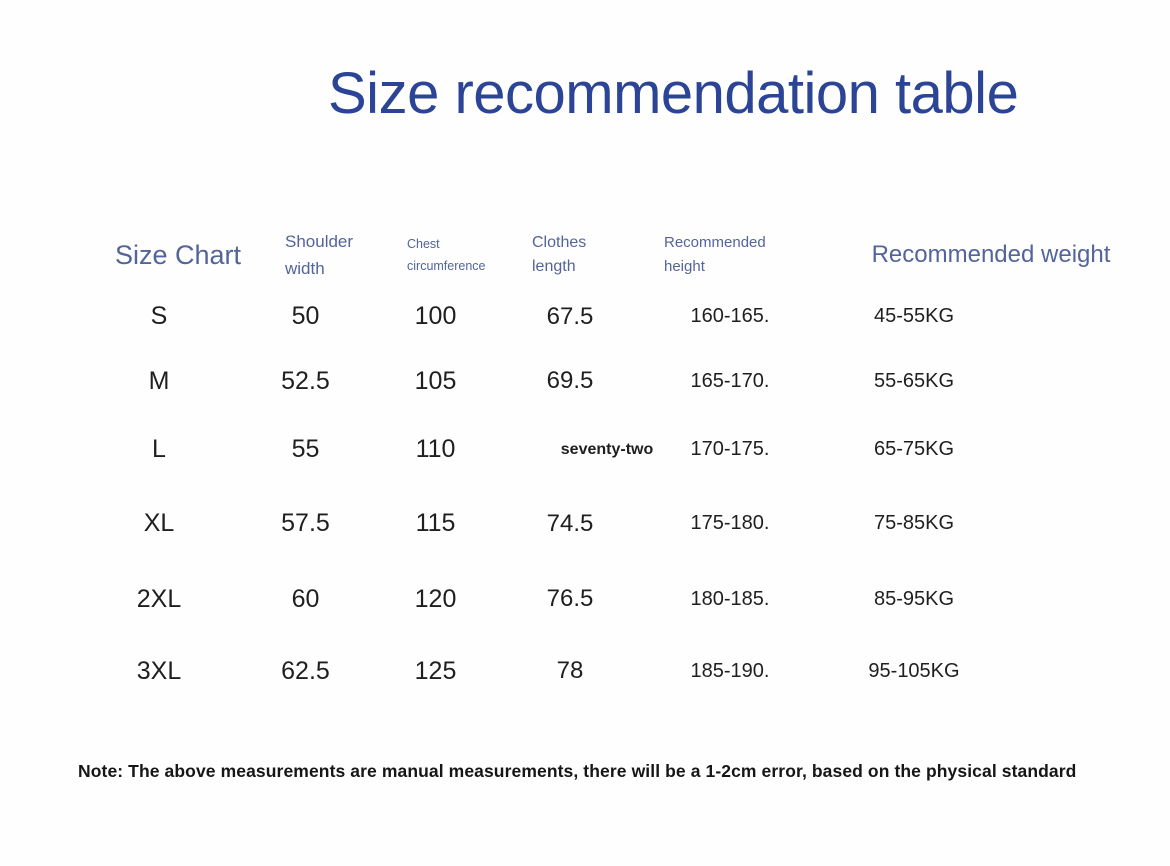 The height and width of the screenshot is (866, 1170). Describe the element at coordinates (159, 670) in the screenshot. I see `size-cell: 3XL` at that location.